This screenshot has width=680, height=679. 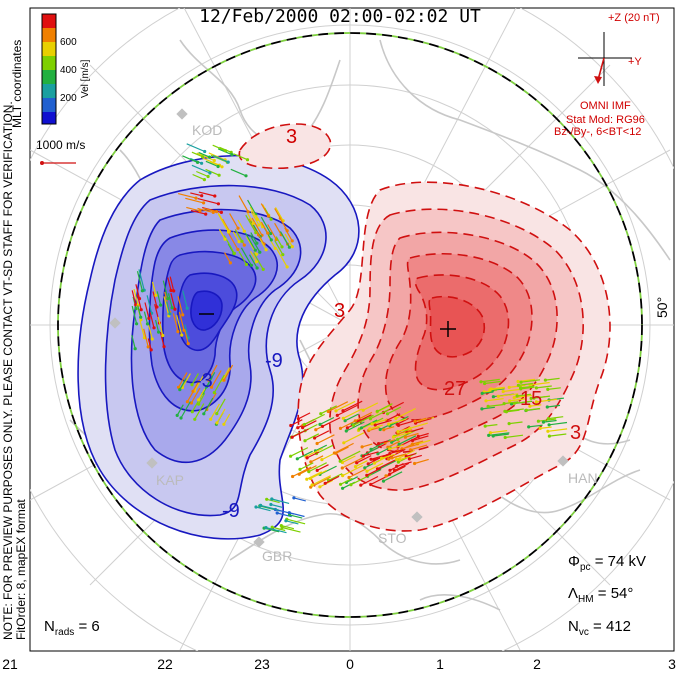 I want to click on nvc-value: = 412, so click(x=612, y=626).